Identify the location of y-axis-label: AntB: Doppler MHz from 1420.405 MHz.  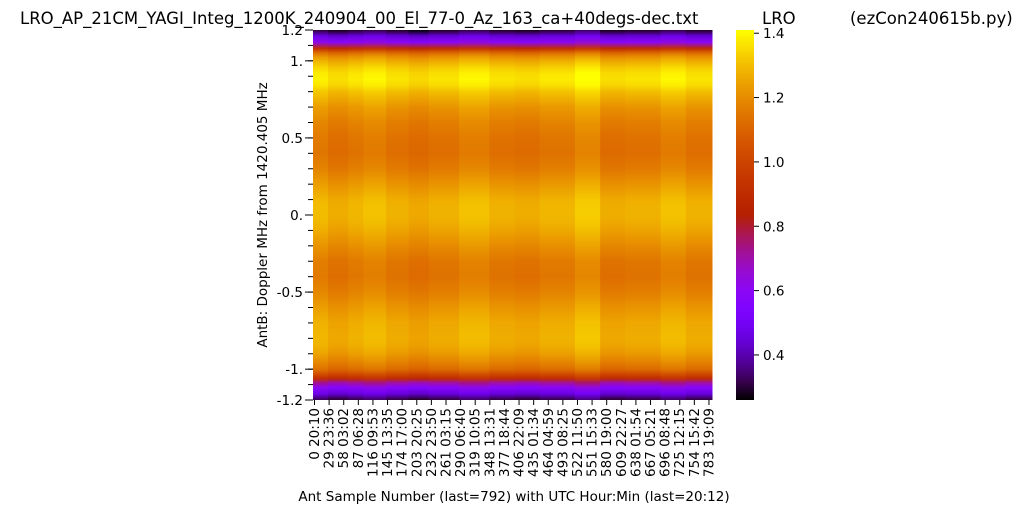
(263, 214).